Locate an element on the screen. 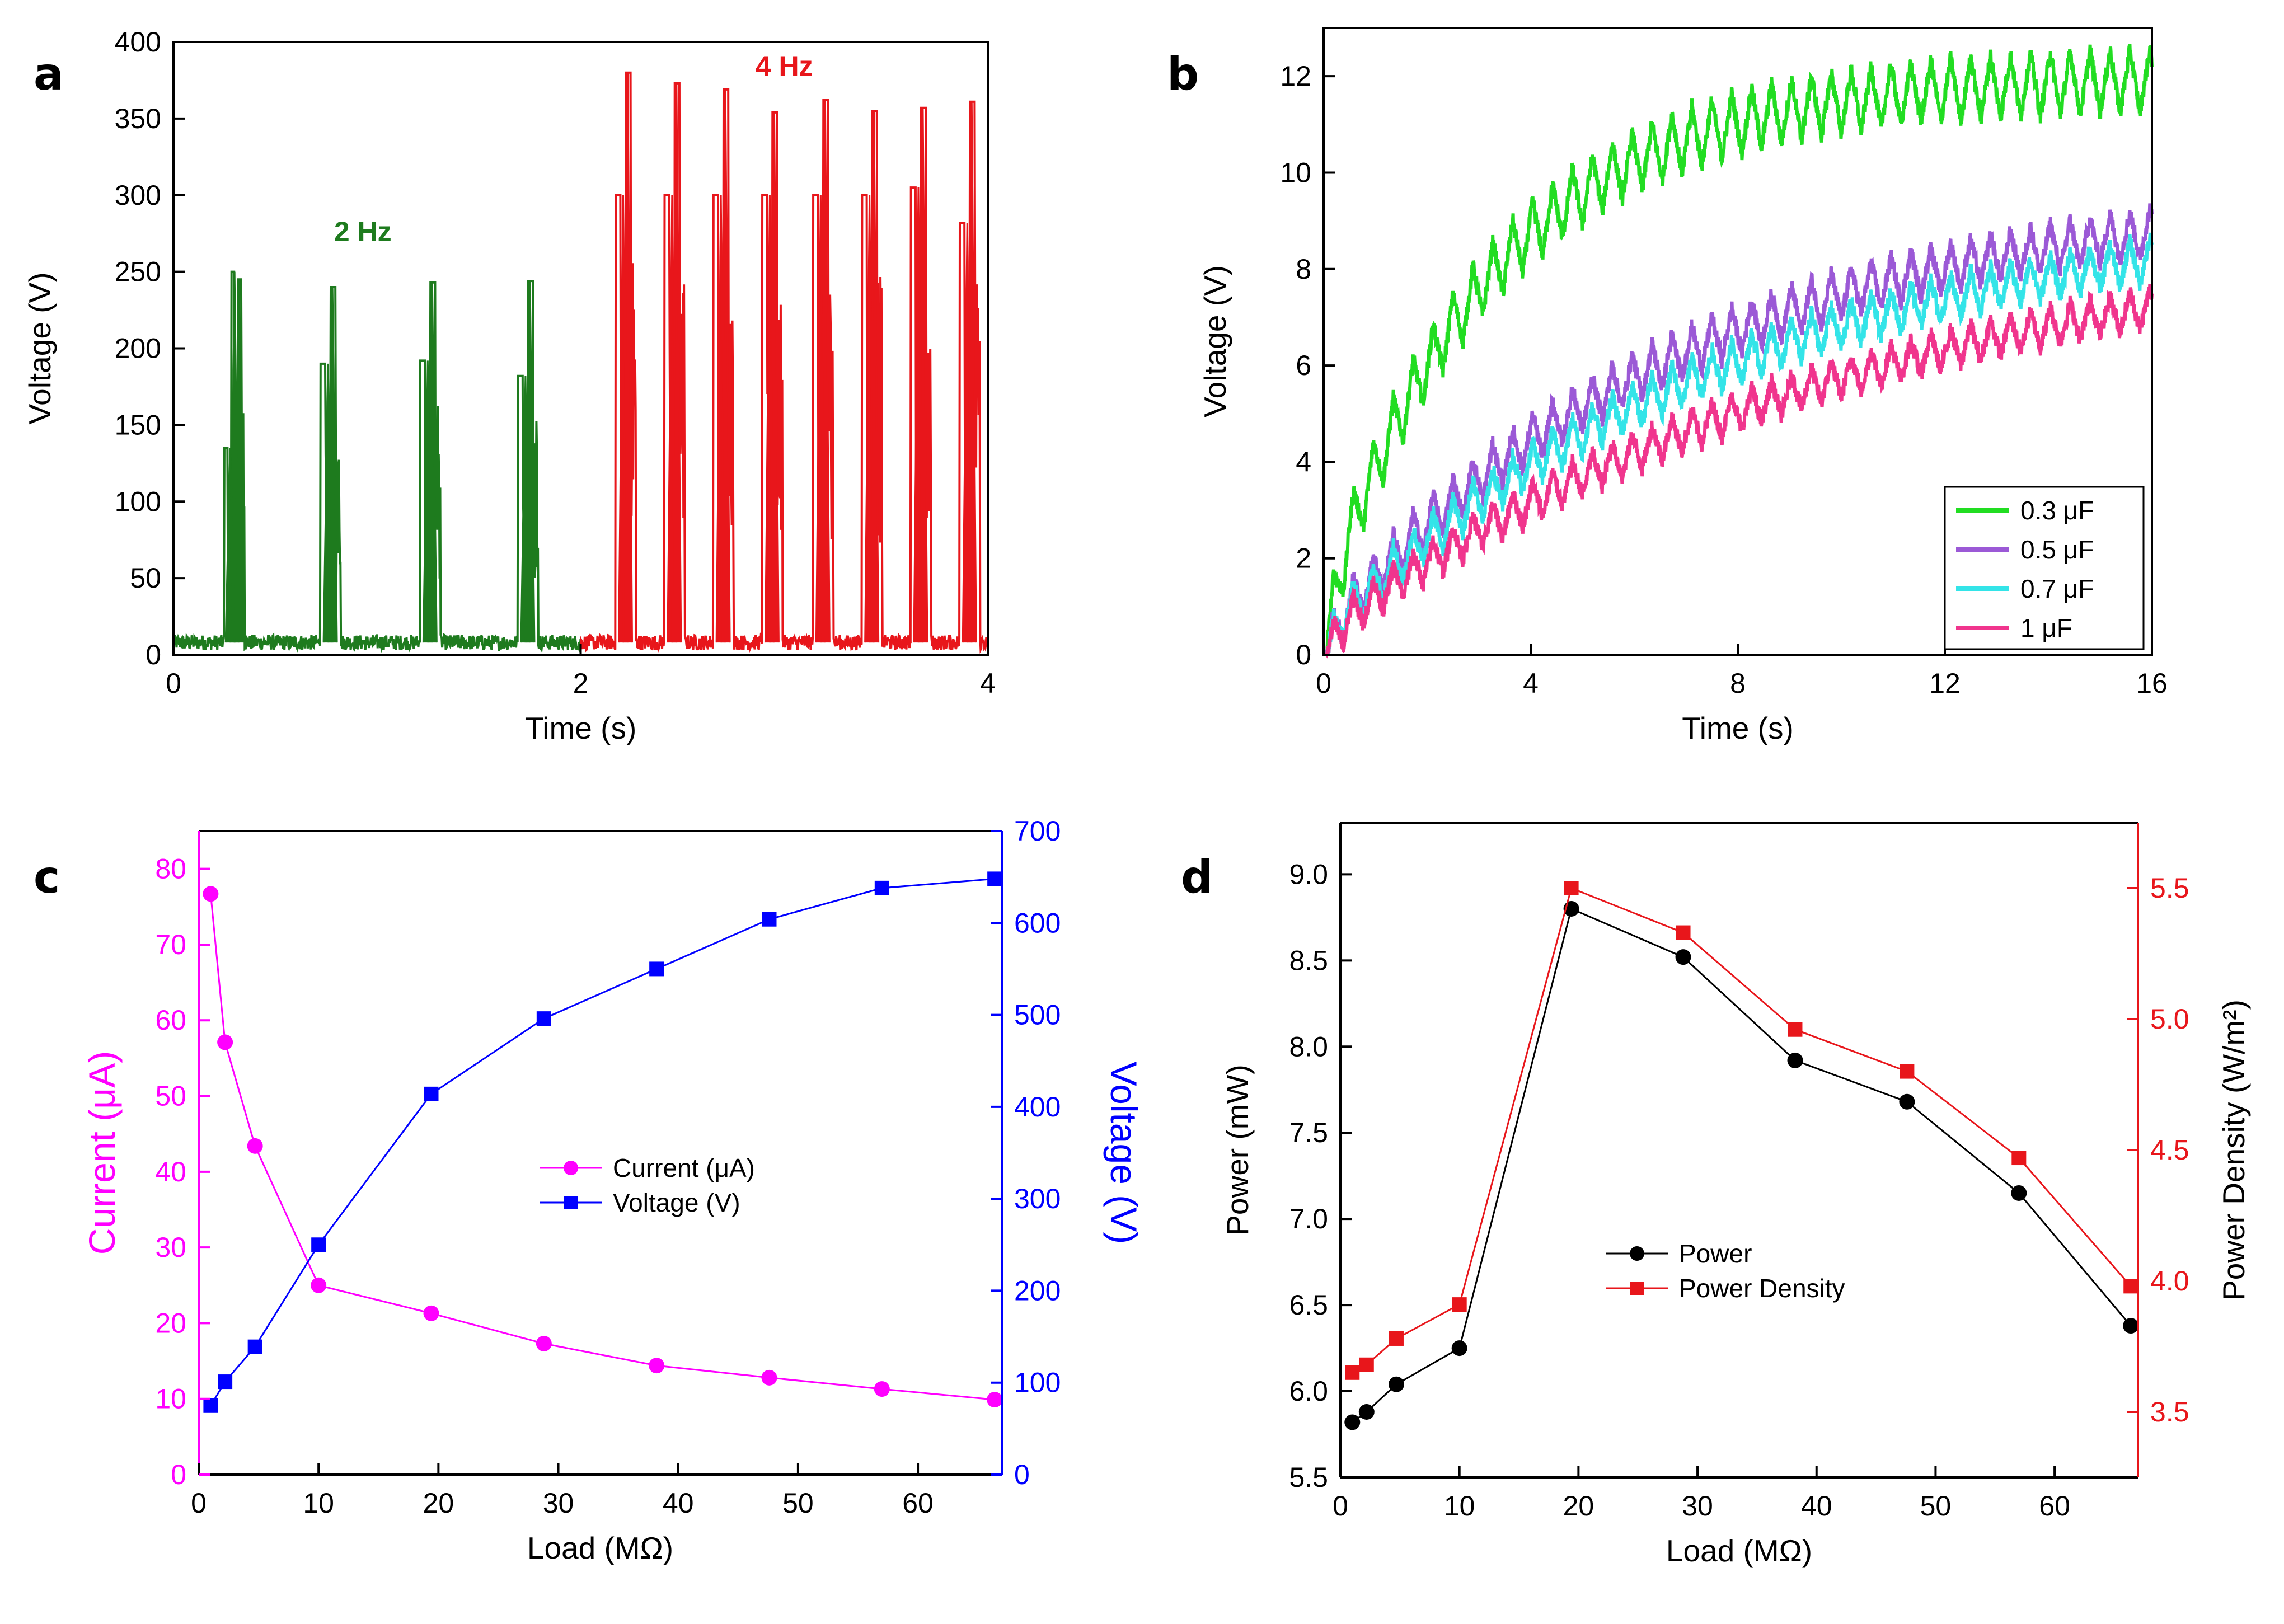 The image size is (2284, 1624). panel-d-xtick-label: 60 is located at coordinates (2054, 1506).